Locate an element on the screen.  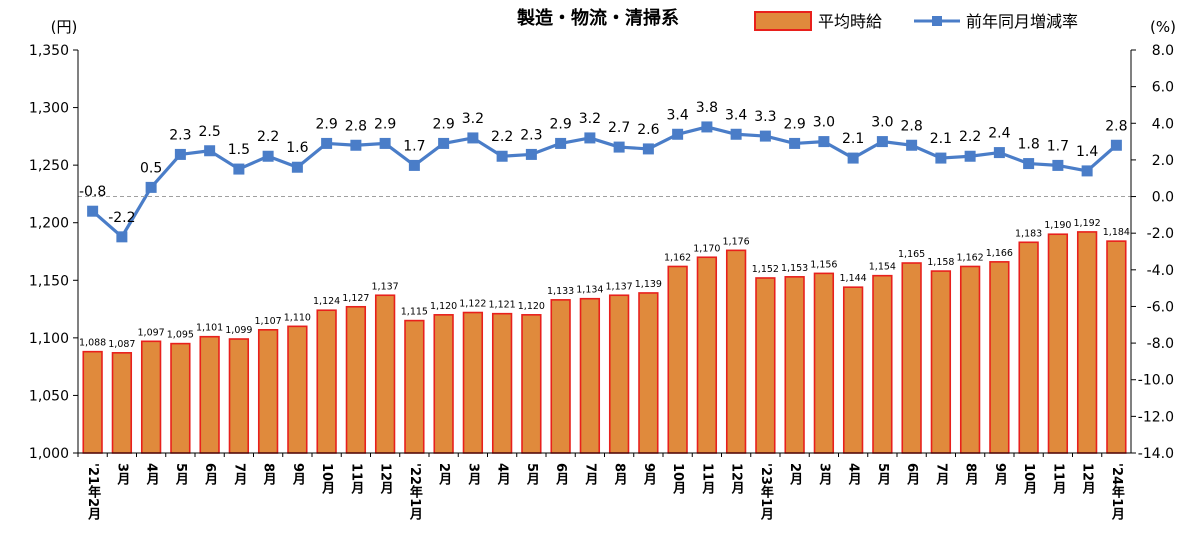
rate-value-label: 3.0 is located at coordinates (824, 123).